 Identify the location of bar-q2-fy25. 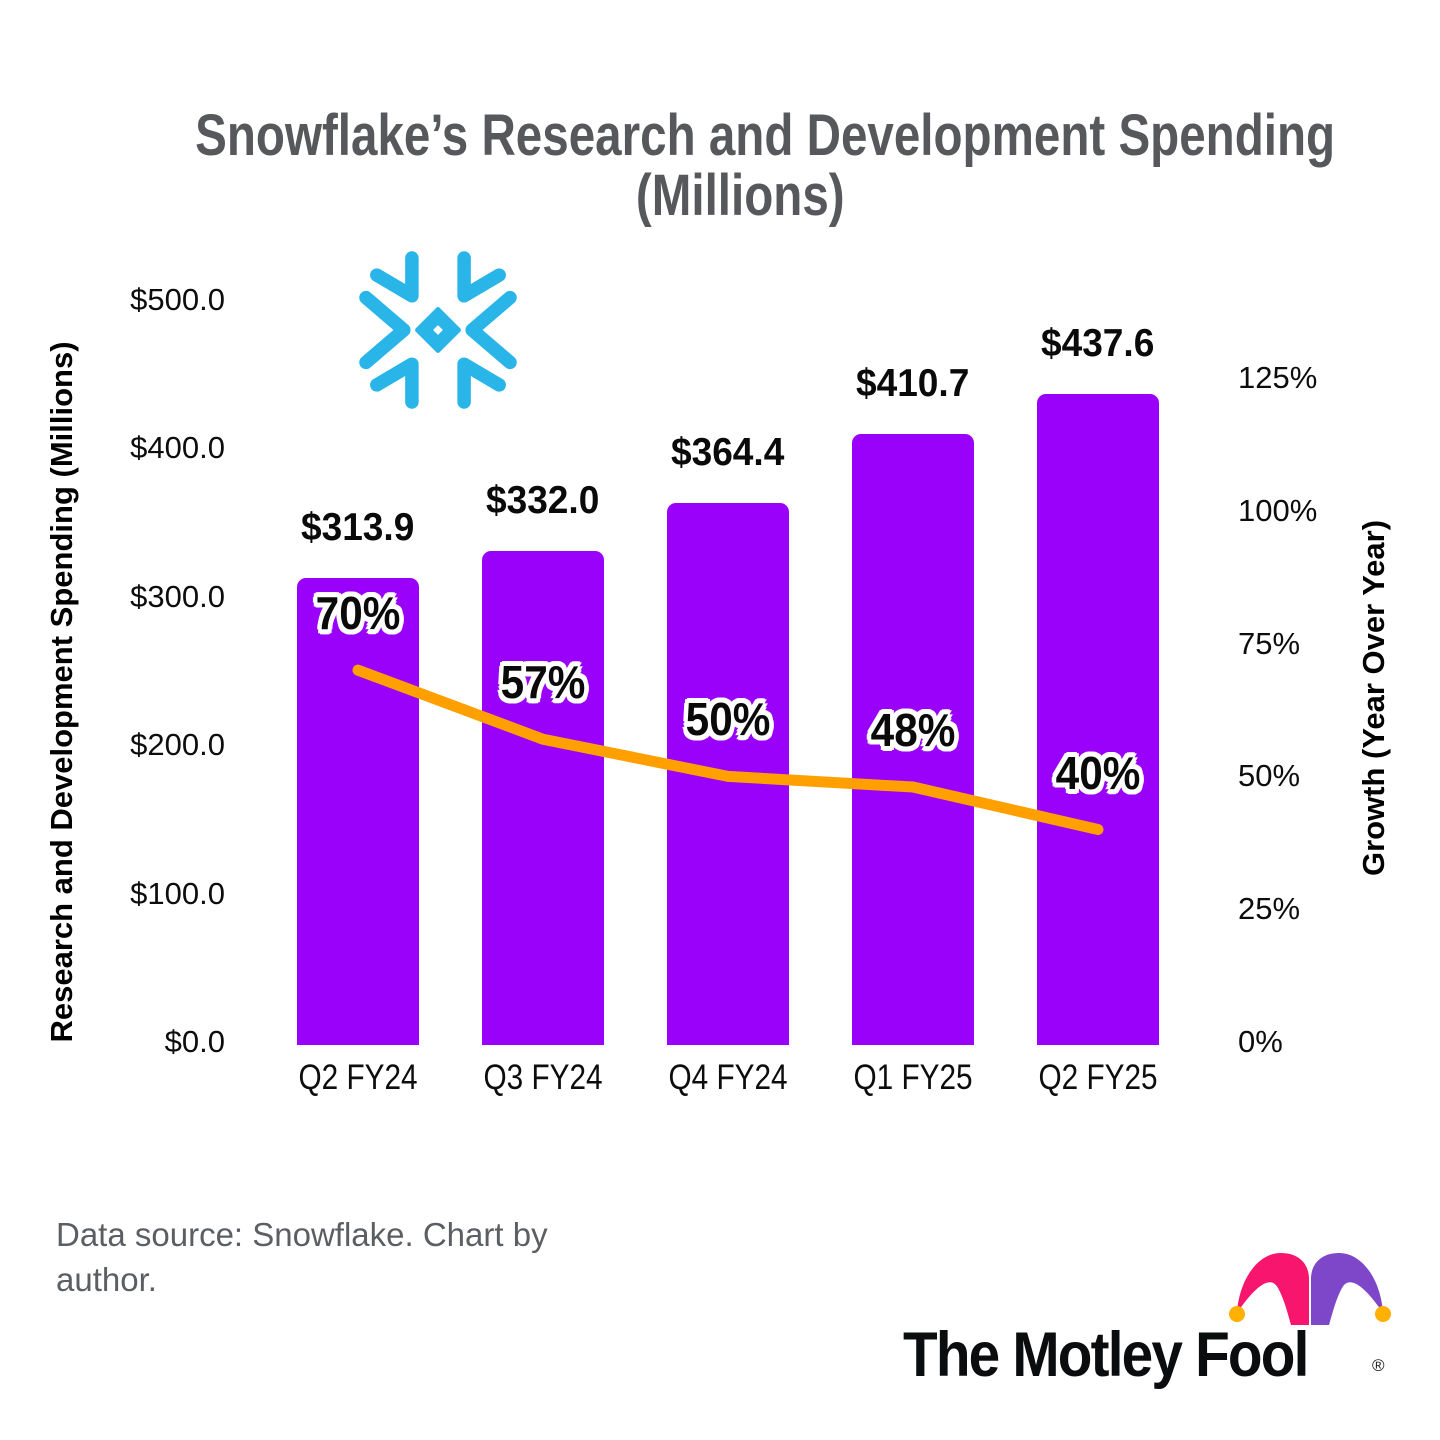
(1098, 719).